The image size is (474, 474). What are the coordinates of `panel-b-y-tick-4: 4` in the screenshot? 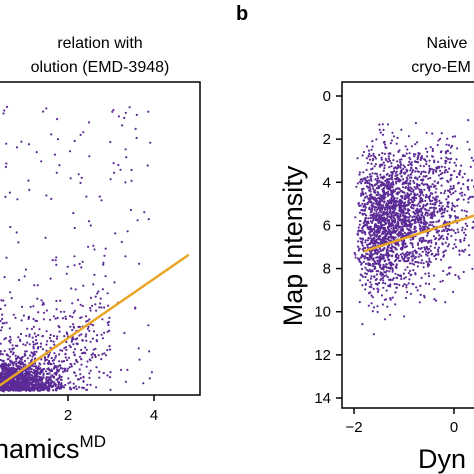 It's located at (327, 182).